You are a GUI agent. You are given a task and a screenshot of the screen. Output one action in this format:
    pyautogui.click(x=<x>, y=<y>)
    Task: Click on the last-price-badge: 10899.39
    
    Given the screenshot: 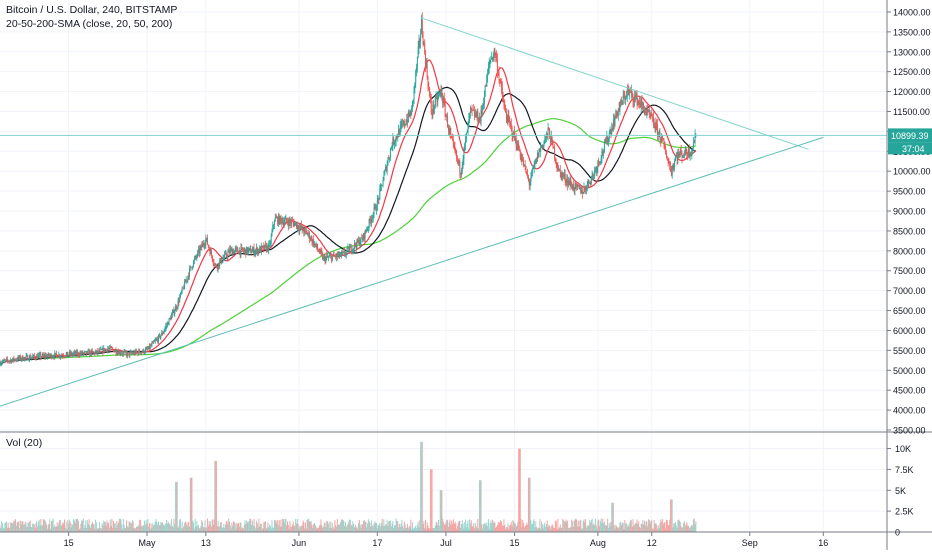 What is the action you would take?
    pyautogui.click(x=910, y=135)
    